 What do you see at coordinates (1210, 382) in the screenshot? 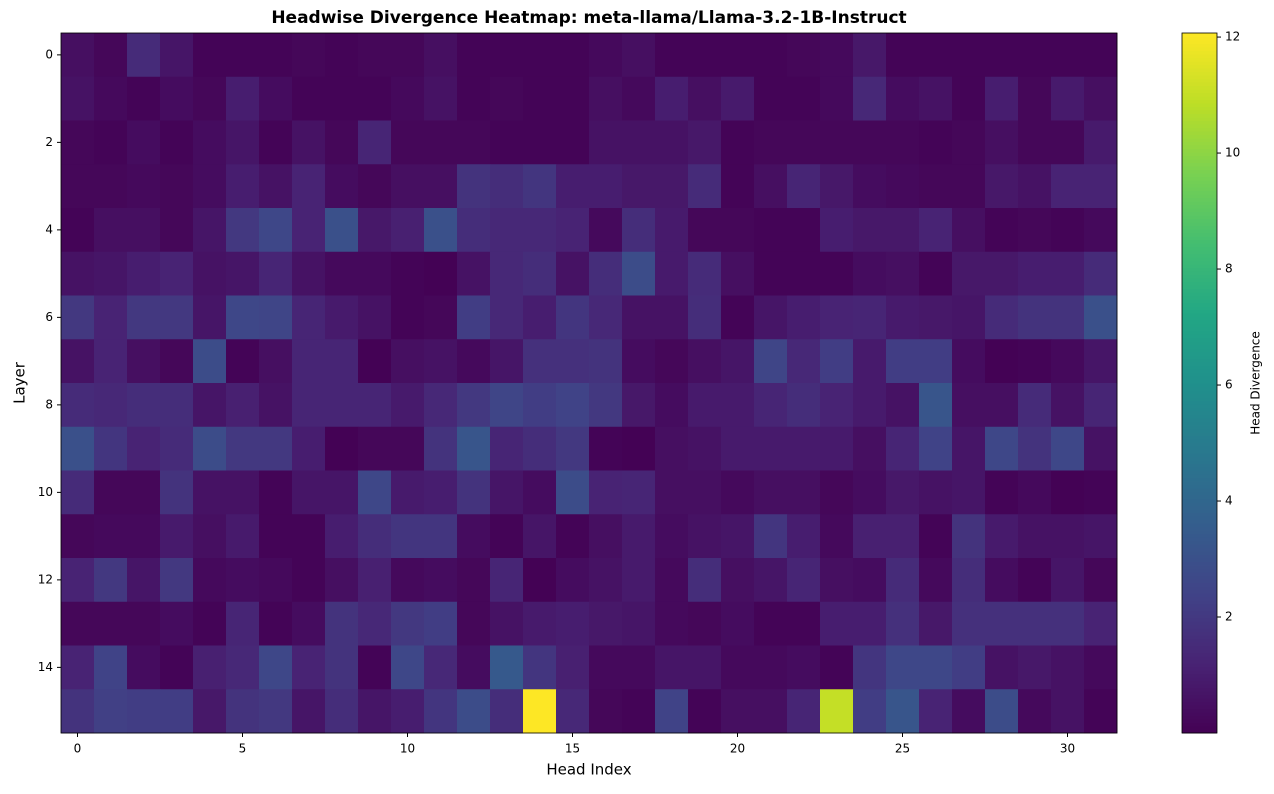
I see `colorbar: 2 4 6 8 10 12` at bounding box center [1210, 382].